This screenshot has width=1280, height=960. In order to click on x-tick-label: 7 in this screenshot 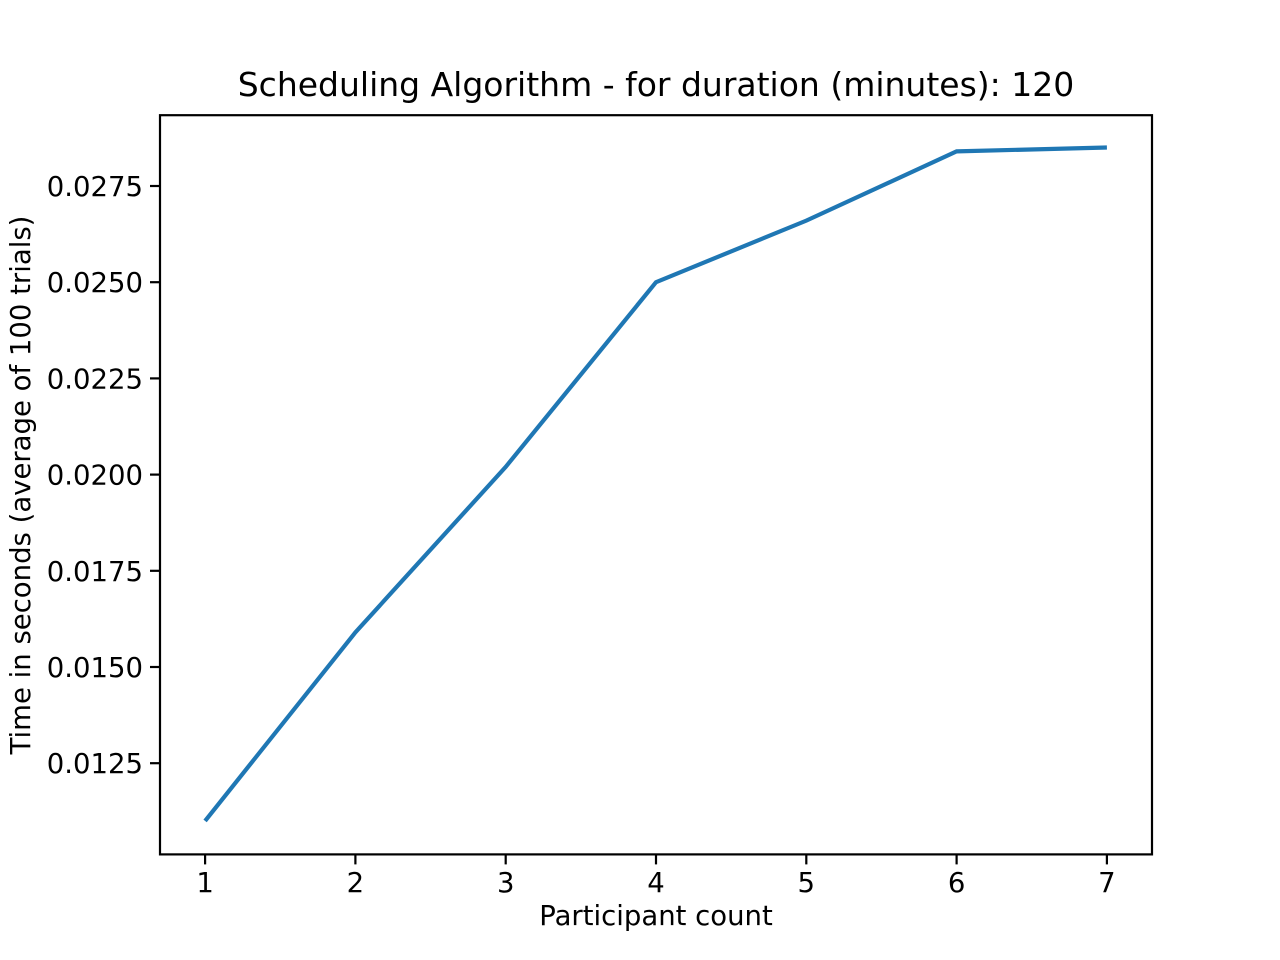, I will do `click(1107, 883)`.